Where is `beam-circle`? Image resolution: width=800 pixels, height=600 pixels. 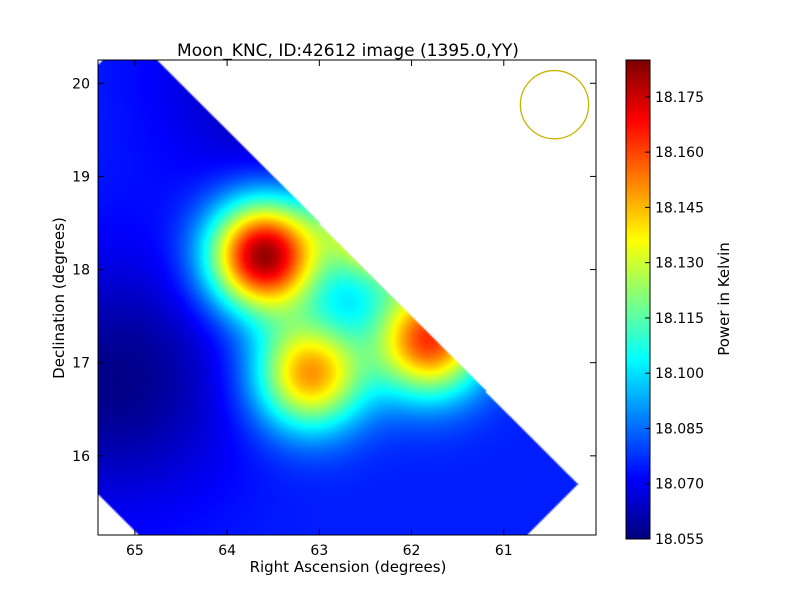 beam-circle is located at coordinates (554, 104).